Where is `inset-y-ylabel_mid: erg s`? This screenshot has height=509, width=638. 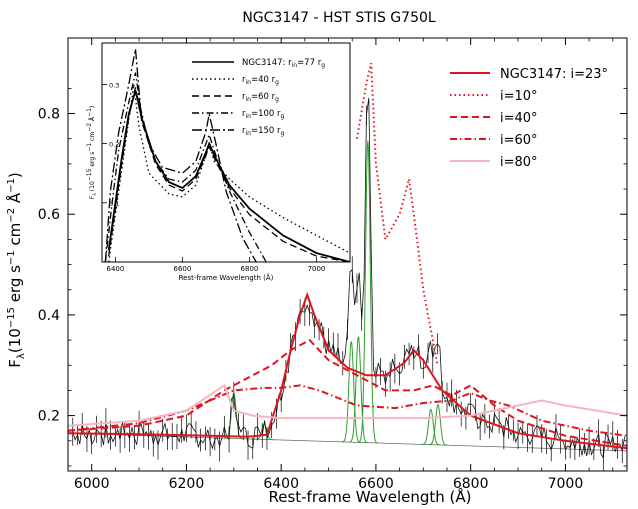
inset-y-ylabel_mid: erg s is located at coordinates (92, 160).